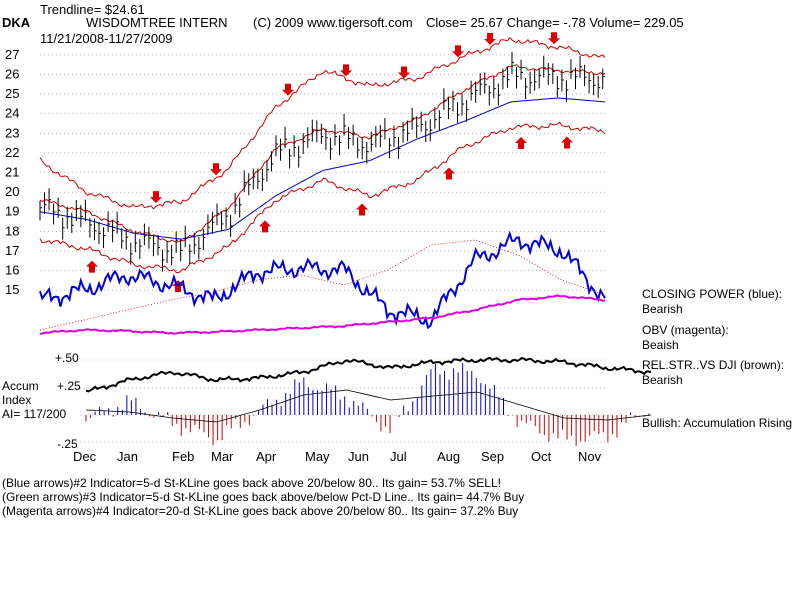 This screenshot has height=600, width=800. What do you see at coordinates (660, 345) in the screenshot?
I see `obv-value: Beaish` at bounding box center [660, 345].